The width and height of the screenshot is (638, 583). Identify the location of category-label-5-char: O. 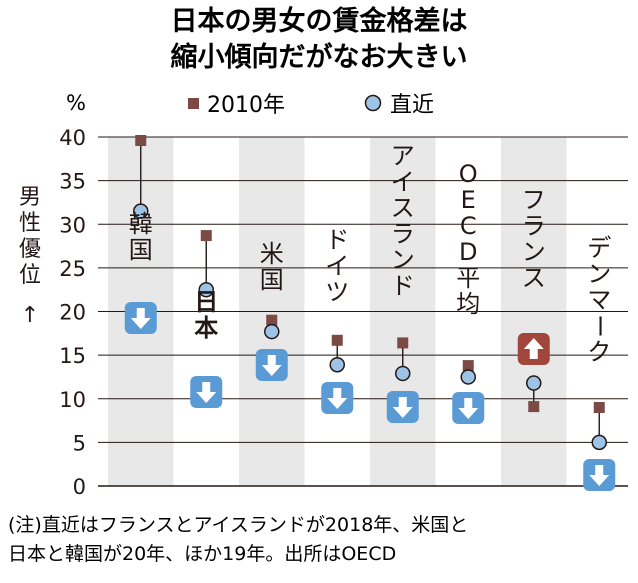
(468, 174).